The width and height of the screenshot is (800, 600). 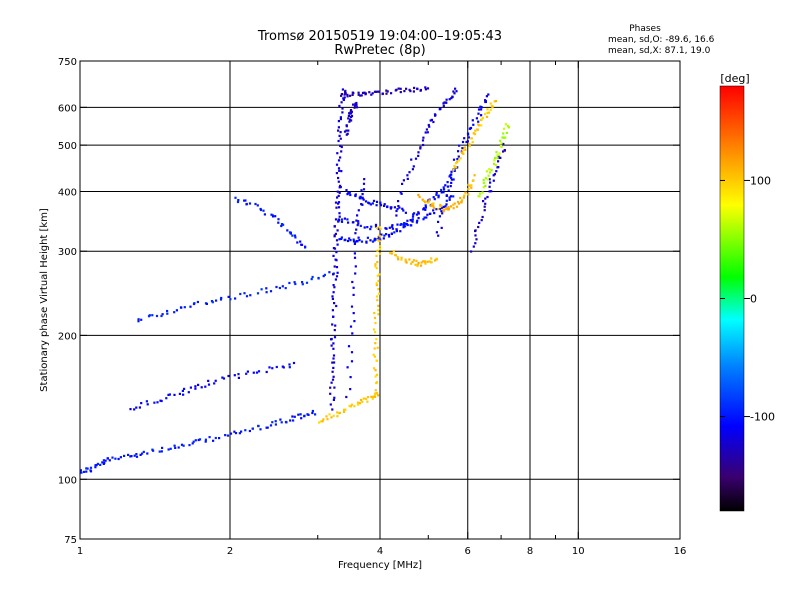 What do you see at coordinates (80, 551) in the screenshot?
I see `x-tick-label: 1` at bounding box center [80, 551].